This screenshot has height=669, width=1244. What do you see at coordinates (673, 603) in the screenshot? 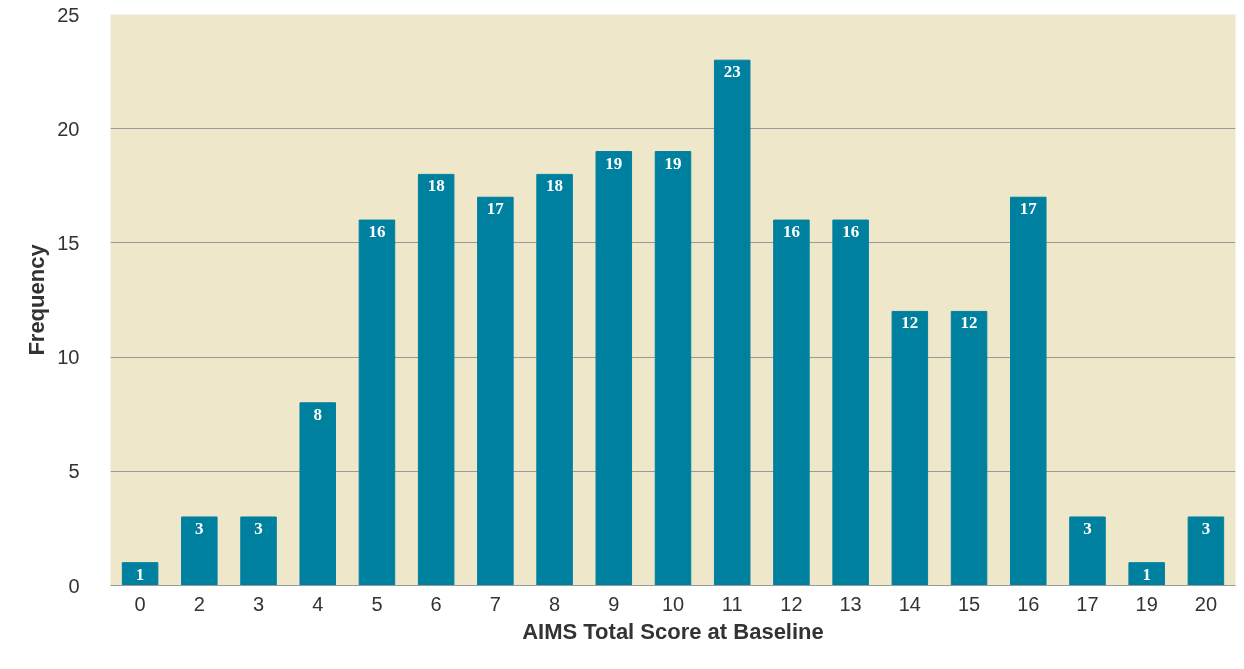
I see `x-tick-label: 10` at bounding box center [673, 603].